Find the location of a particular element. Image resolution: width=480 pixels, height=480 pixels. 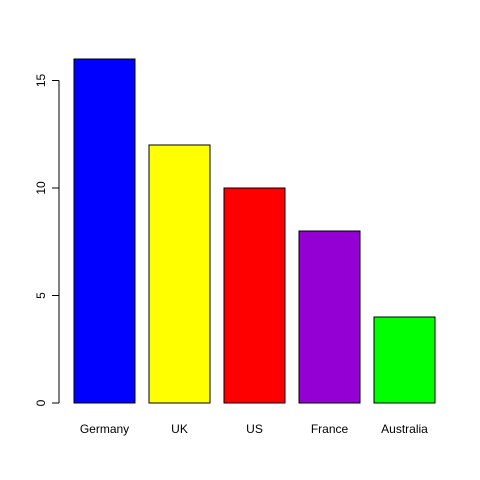

category-labels: Germany UK US France Australia is located at coordinates (254, 429).